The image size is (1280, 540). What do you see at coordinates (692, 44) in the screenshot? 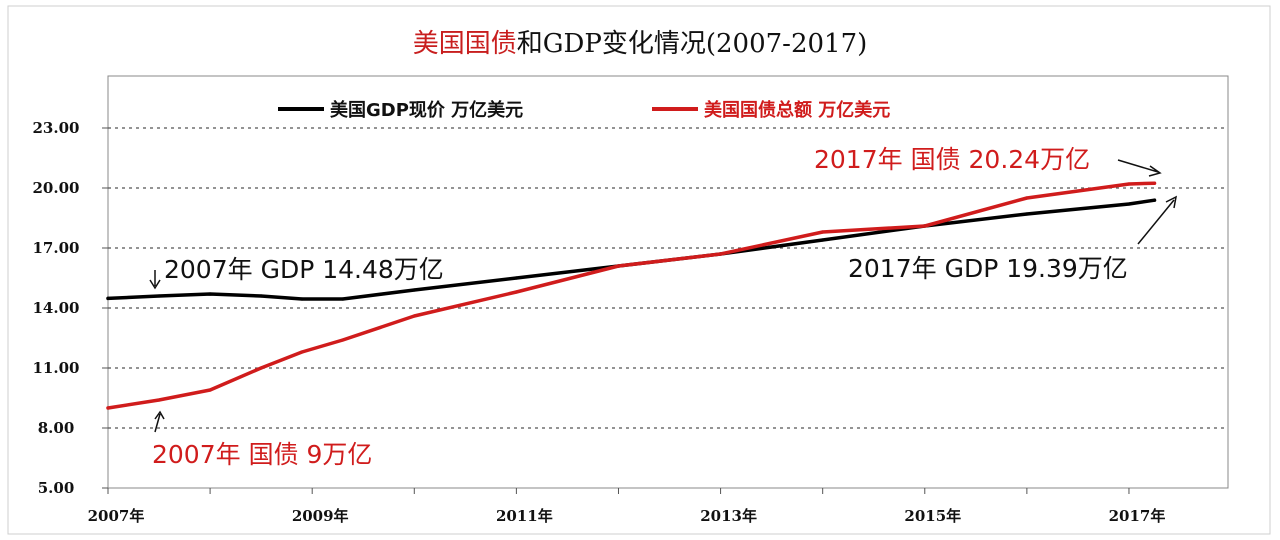
I see `chart-title-black: 和GDP变化情况(2007-2017)` at bounding box center [692, 44].